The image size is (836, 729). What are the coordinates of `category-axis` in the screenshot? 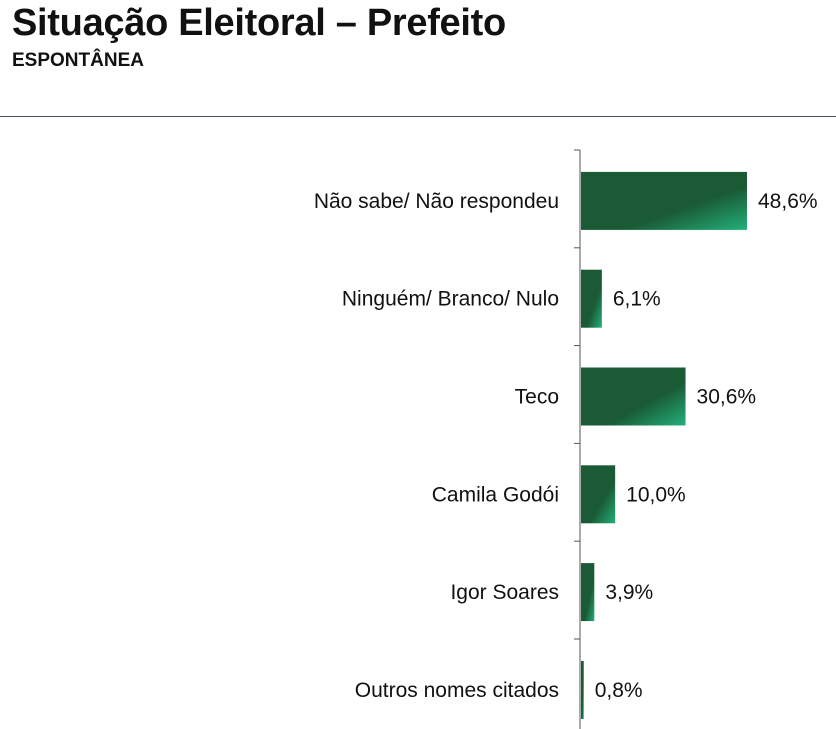 It's located at (577, 439).